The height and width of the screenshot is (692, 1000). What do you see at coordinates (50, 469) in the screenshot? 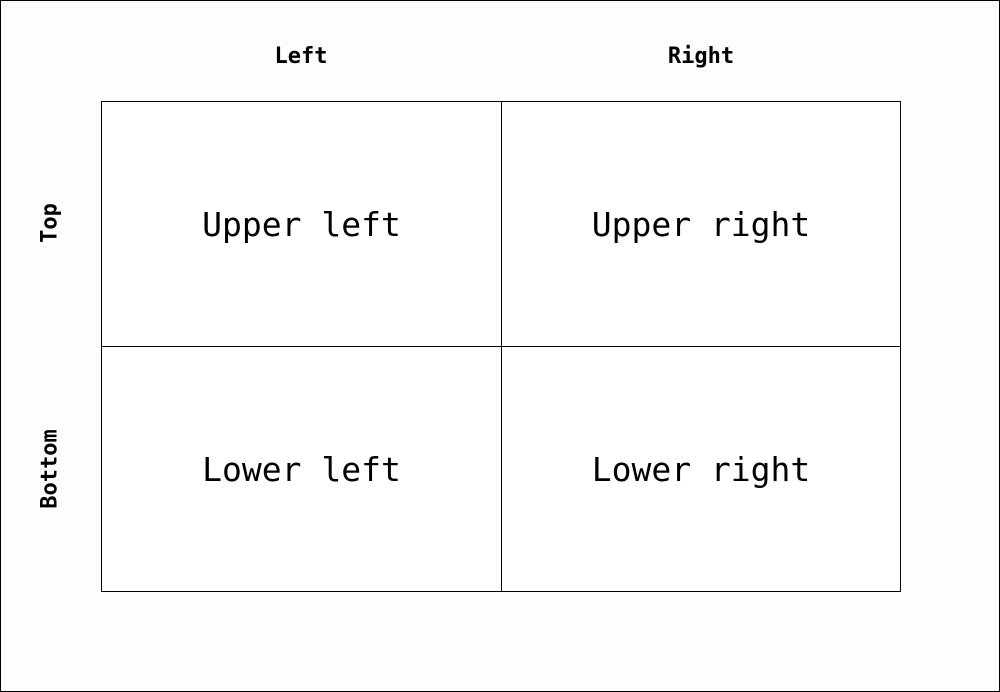
I see `row-header-bottom: Bottom` at bounding box center [50, 469].